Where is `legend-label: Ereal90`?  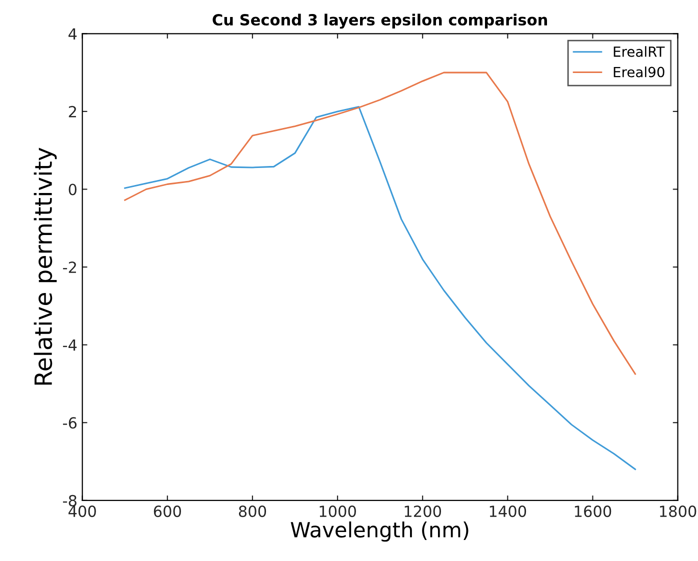
legend-label: Ereal90 is located at coordinates (639, 72).